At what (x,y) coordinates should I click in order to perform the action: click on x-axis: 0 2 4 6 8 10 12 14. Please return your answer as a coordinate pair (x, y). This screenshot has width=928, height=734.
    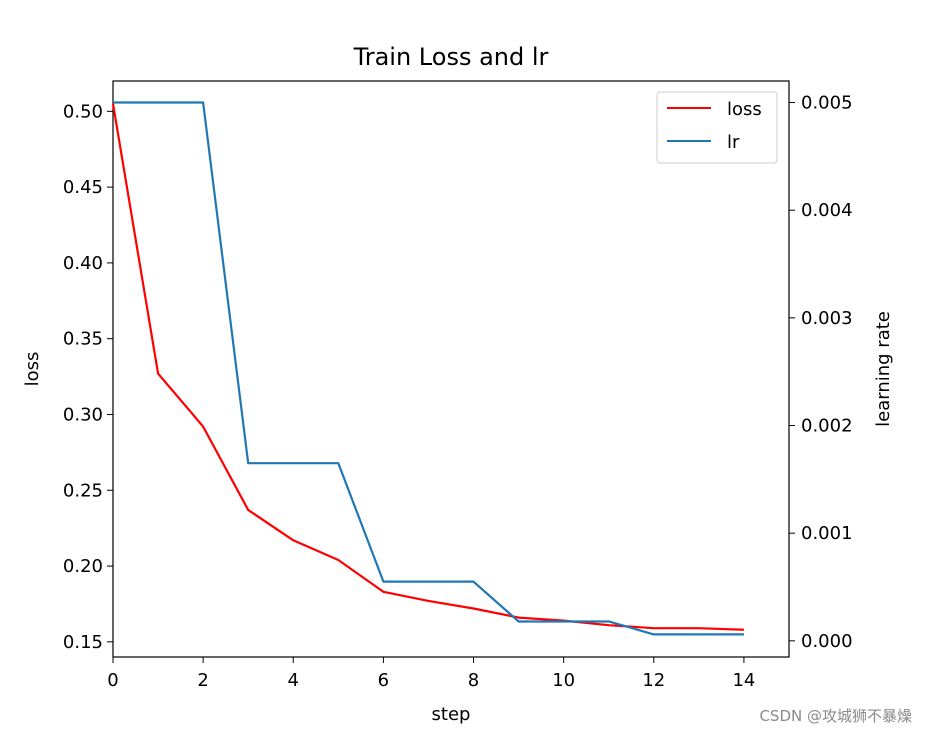
    Looking at the image, I should click on (431, 674).